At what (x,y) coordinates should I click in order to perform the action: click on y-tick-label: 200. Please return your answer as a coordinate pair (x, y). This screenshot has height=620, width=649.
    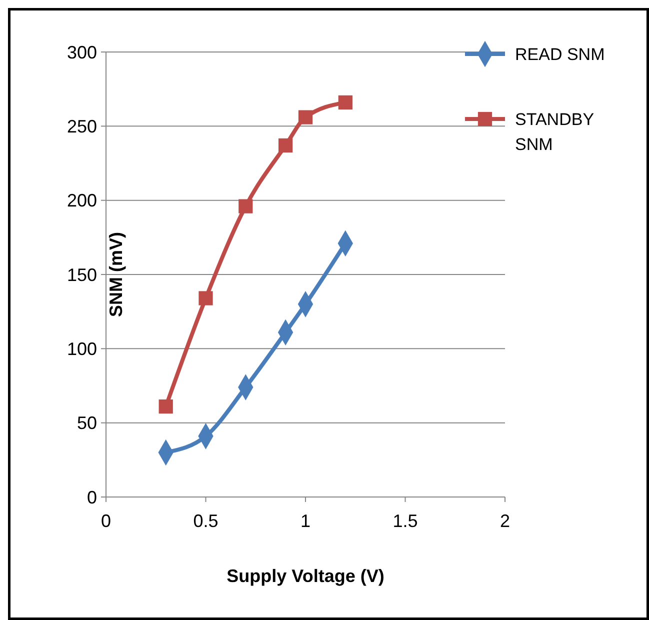
    Looking at the image, I should click on (81, 200).